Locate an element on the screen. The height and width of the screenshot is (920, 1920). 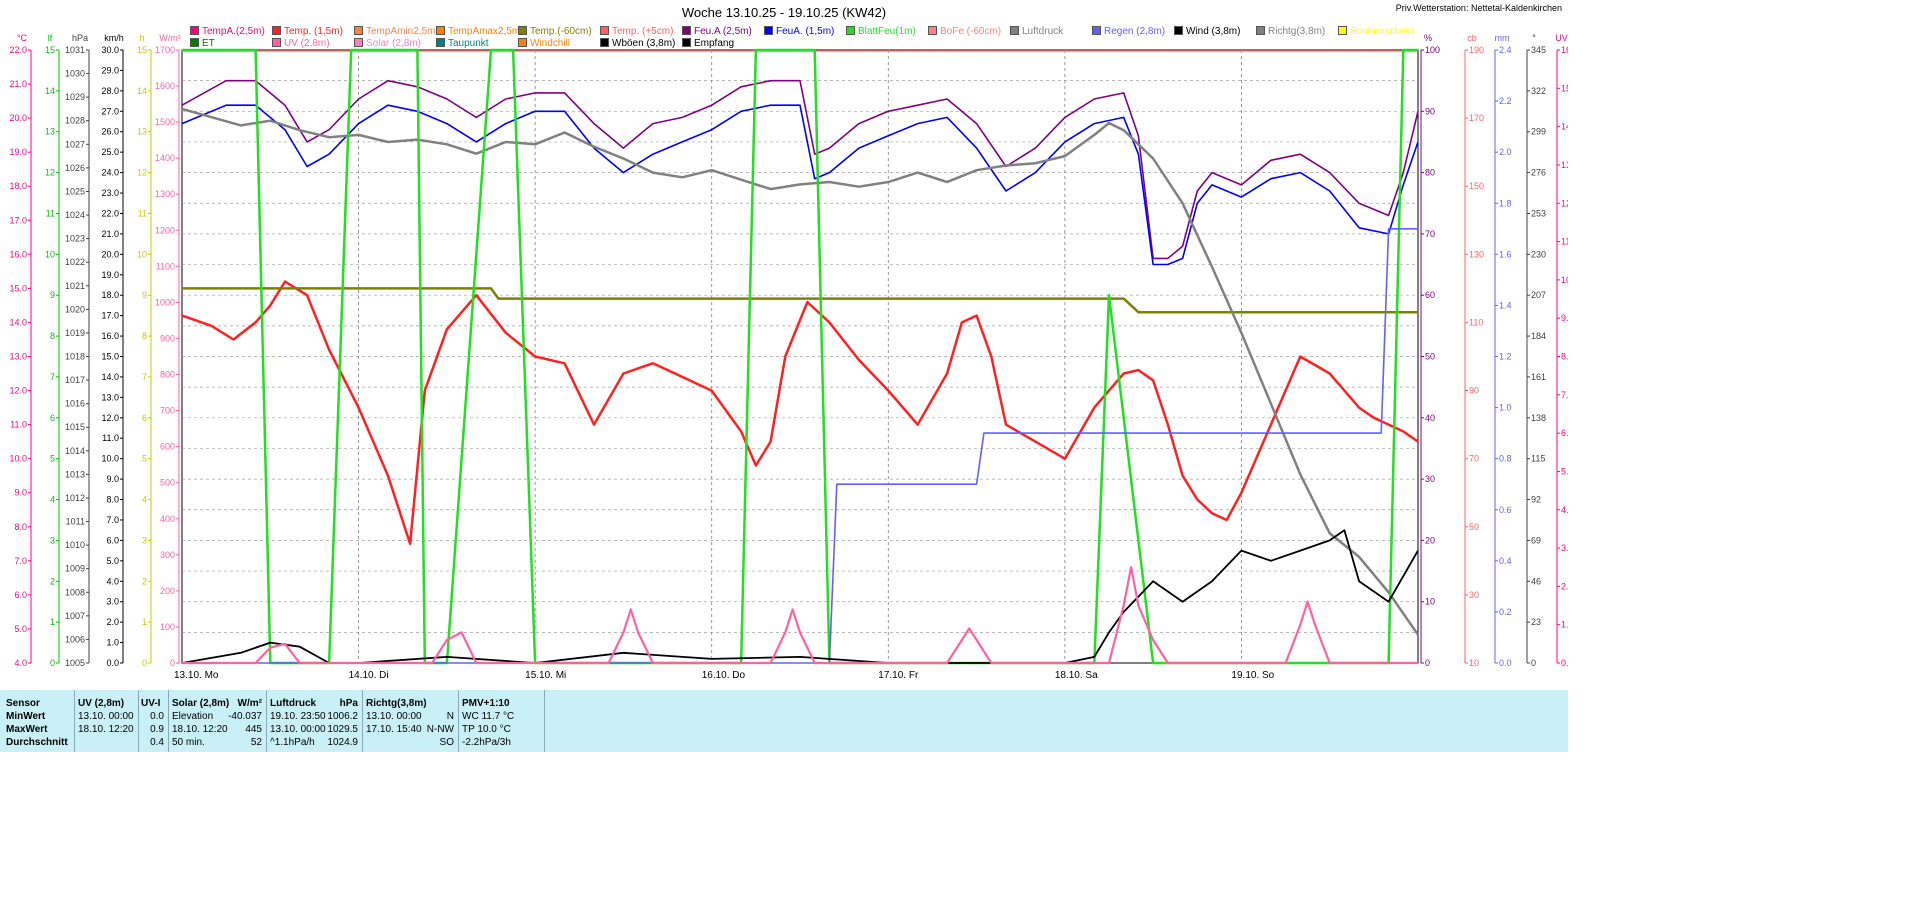
legend-label: Taupunkt is located at coordinates (468, 43).